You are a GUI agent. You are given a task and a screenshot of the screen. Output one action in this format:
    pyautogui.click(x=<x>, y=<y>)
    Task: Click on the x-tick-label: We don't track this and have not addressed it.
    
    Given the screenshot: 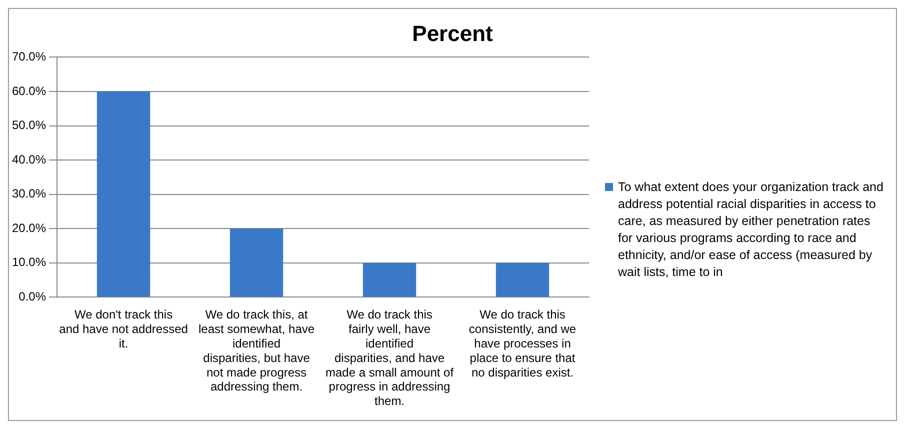 What is the action you would take?
    pyautogui.click(x=123, y=329)
    